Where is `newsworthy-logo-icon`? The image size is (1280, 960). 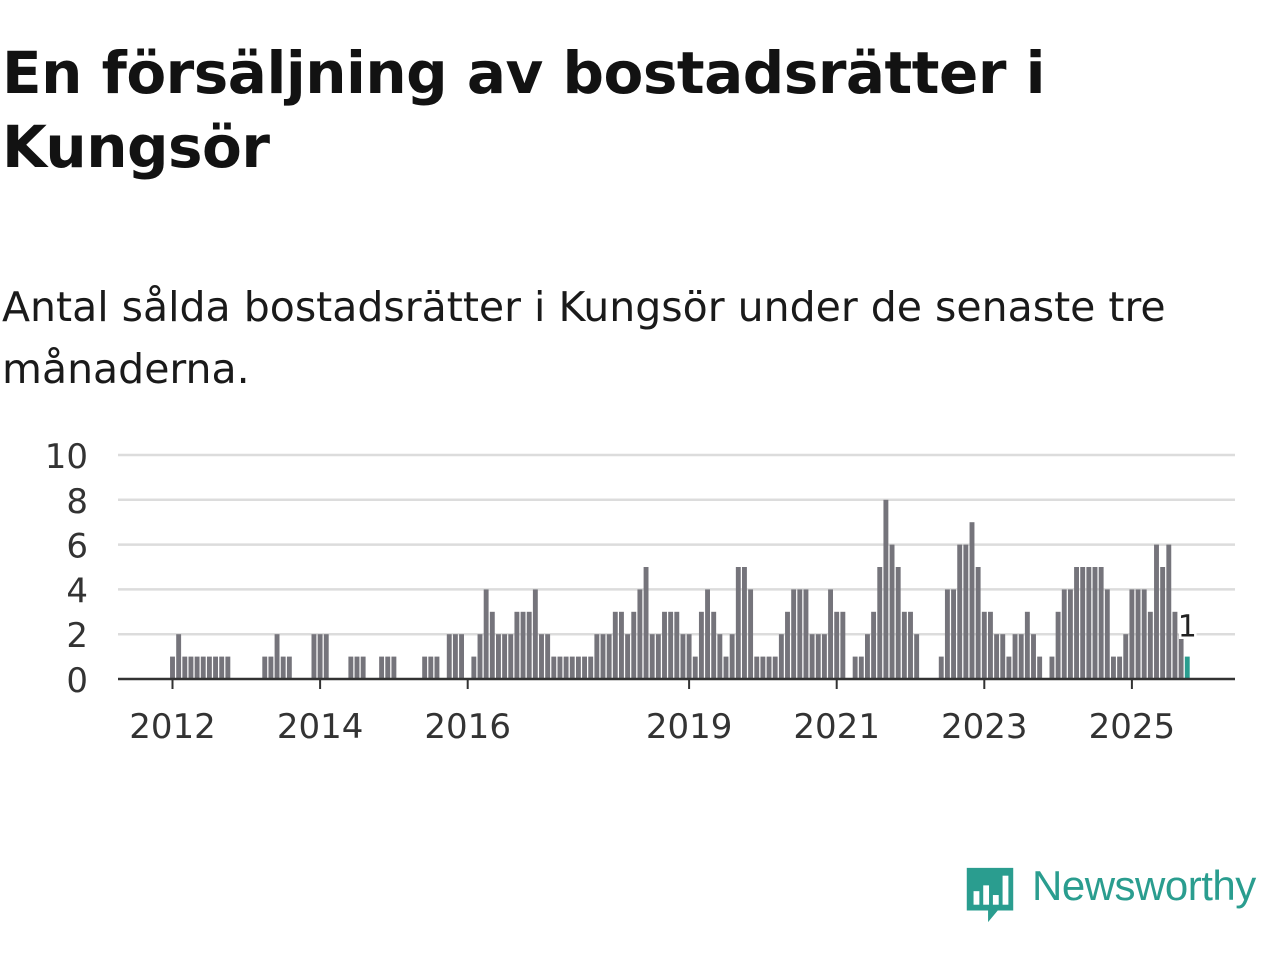
newsworthy-logo-icon is located at coordinates (990, 895).